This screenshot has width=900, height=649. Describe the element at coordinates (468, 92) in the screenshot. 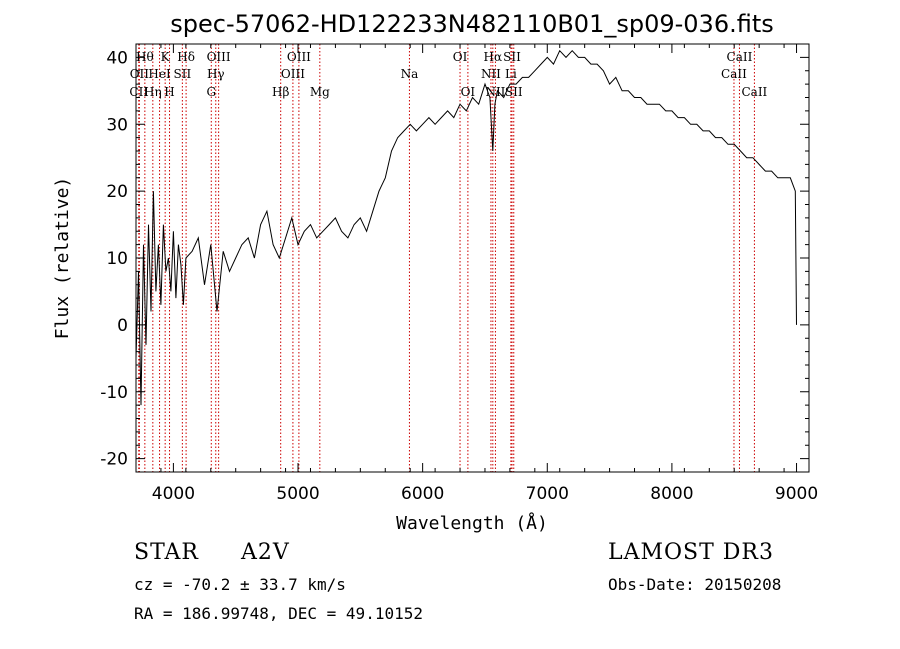

I see `line-label-18: OI` at that location.